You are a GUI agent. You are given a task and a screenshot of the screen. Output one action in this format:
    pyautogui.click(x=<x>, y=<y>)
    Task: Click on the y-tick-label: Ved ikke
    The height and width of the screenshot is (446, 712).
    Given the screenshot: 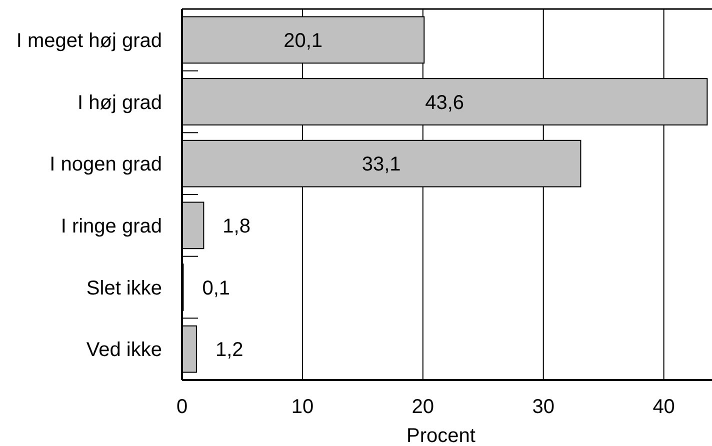 What is the action you would take?
    pyautogui.click(x=124, y=350)
    